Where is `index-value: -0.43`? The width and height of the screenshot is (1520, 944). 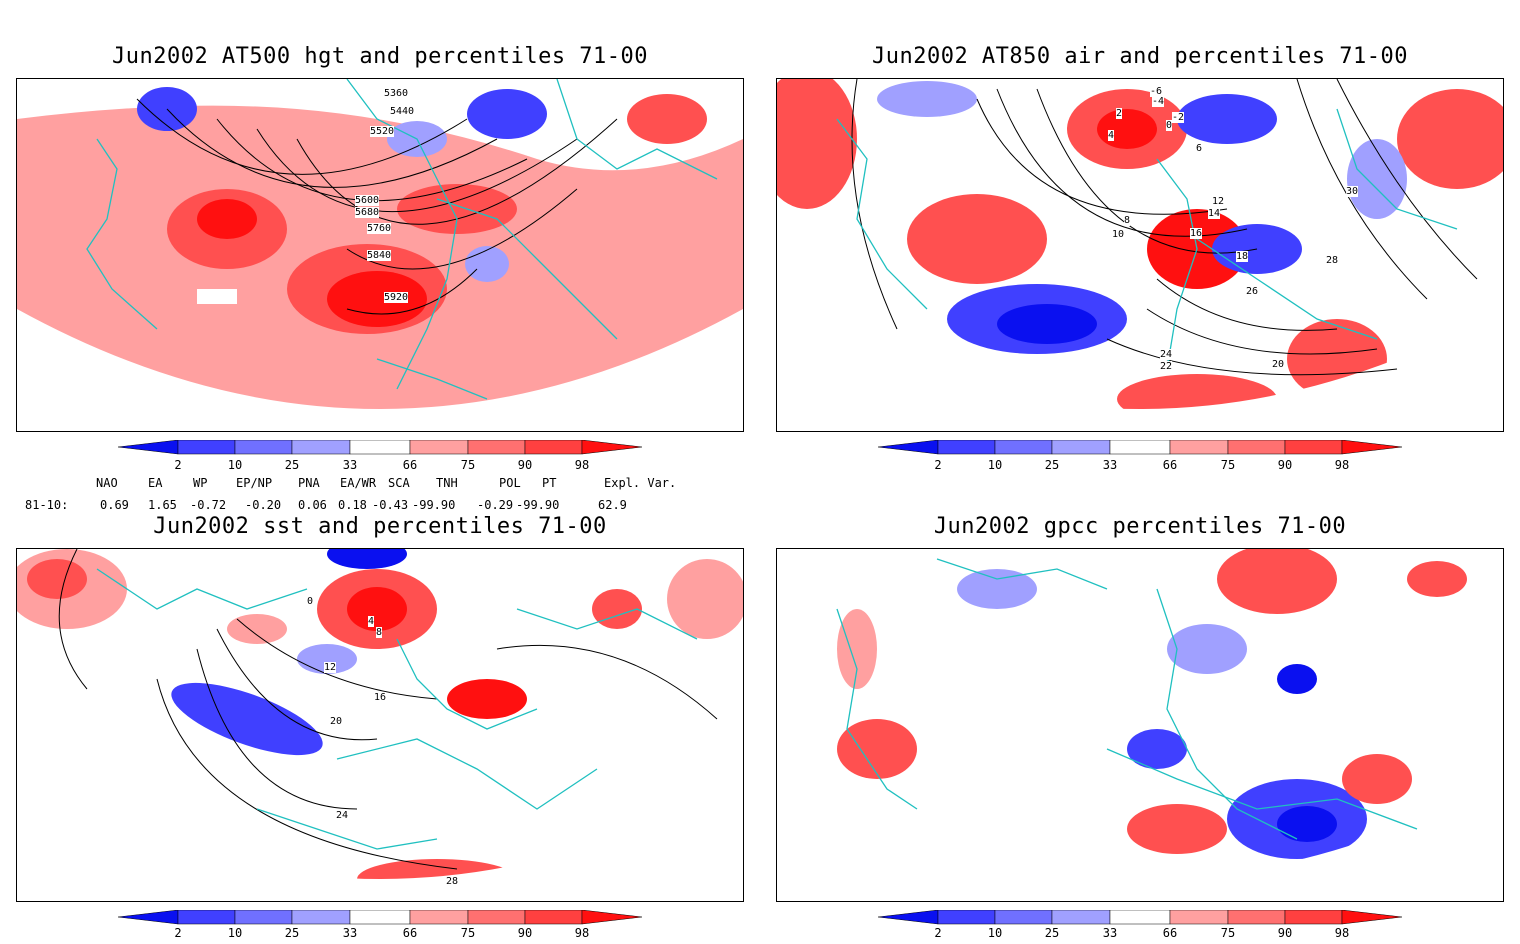
index-value: -0.43 is located at coordinates (390, 505).